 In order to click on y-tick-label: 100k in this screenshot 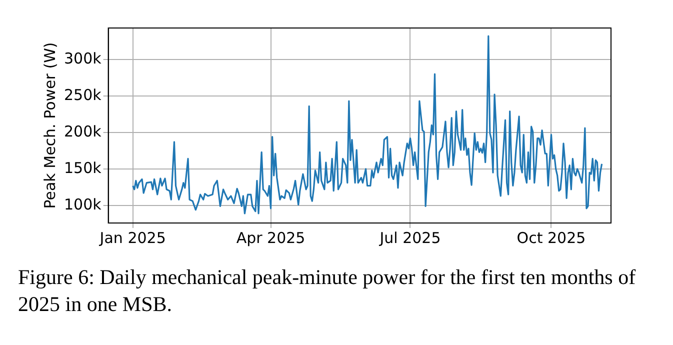, I will do `click(83, 204)`.